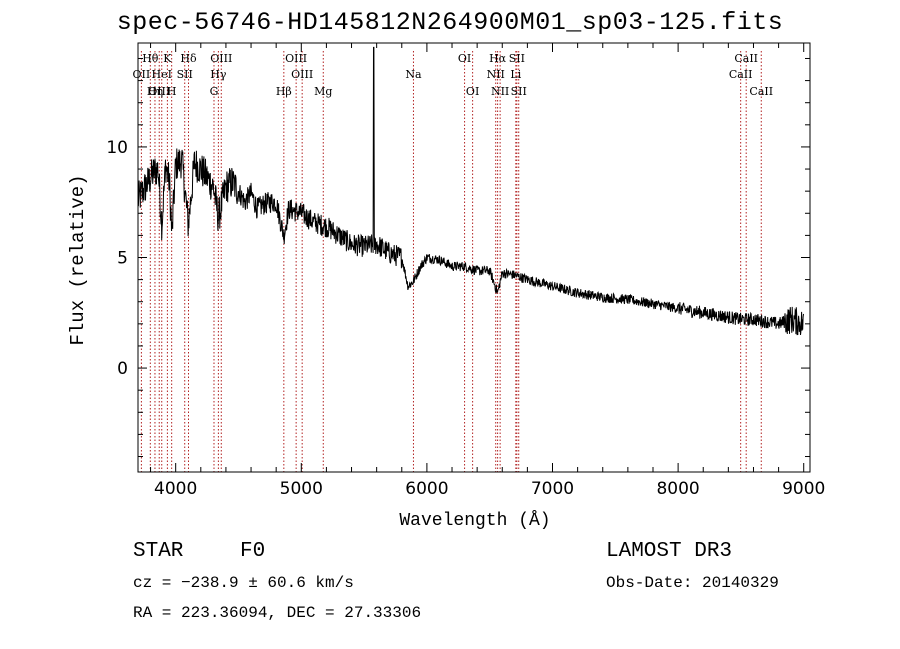 The height and width of the screenshot is (649, 900). Describe the element at coordinates (175, 489) in the screenshot. I see `x-tick-label: 4000` at that location.